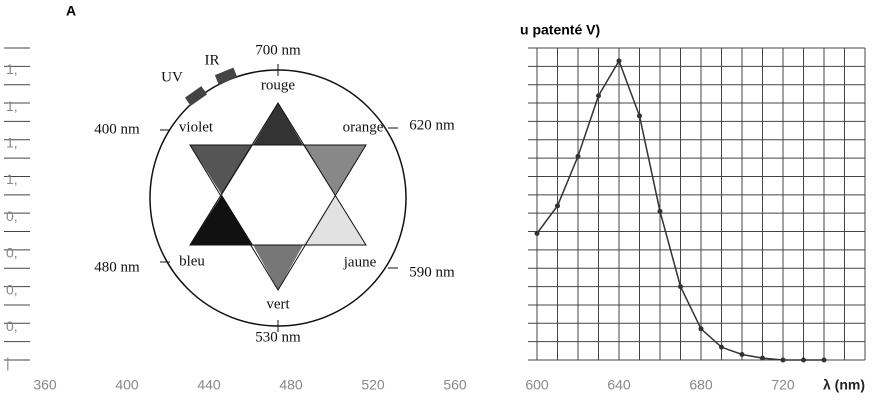  I want to click on x-tick-label: 360, so click(45, 385).